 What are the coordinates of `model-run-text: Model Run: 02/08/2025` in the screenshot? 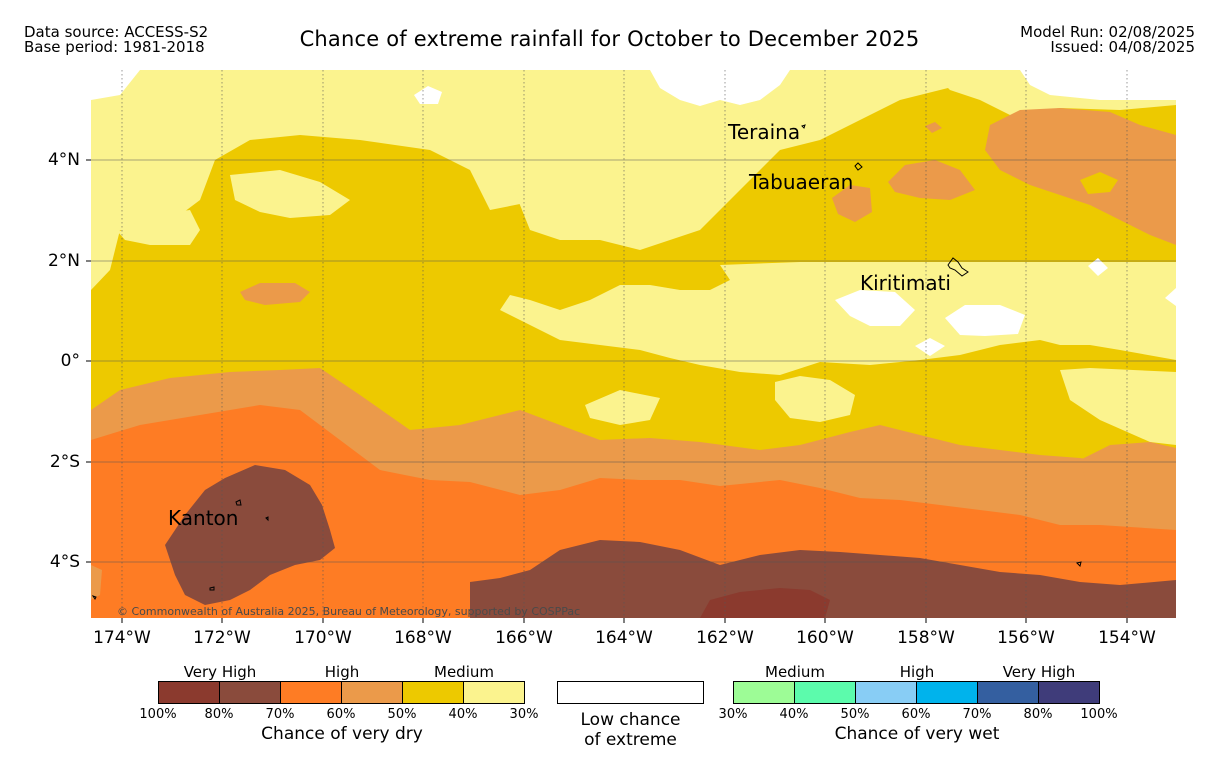 It's located at (1107, 32).